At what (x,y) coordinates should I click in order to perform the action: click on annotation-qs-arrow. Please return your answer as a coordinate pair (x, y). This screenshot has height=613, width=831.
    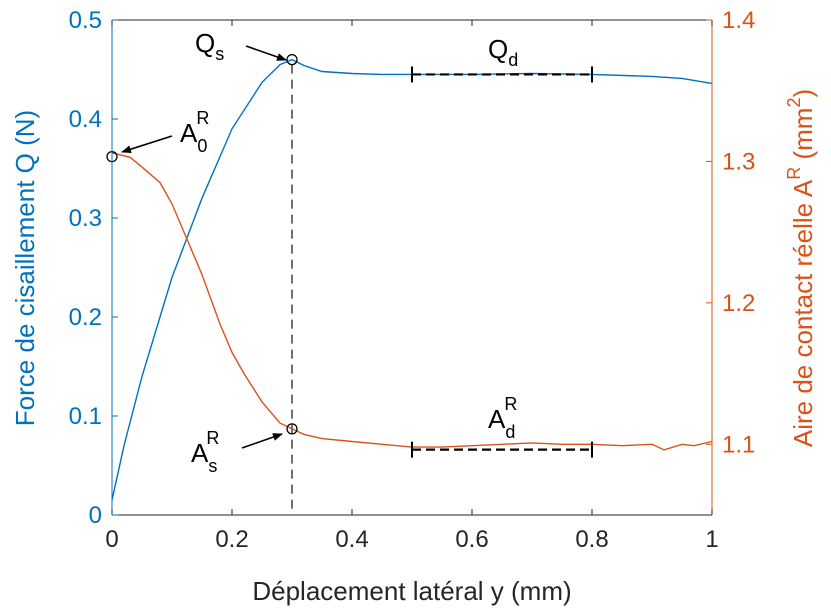
    Looking at the image, I should click on (266, 53).